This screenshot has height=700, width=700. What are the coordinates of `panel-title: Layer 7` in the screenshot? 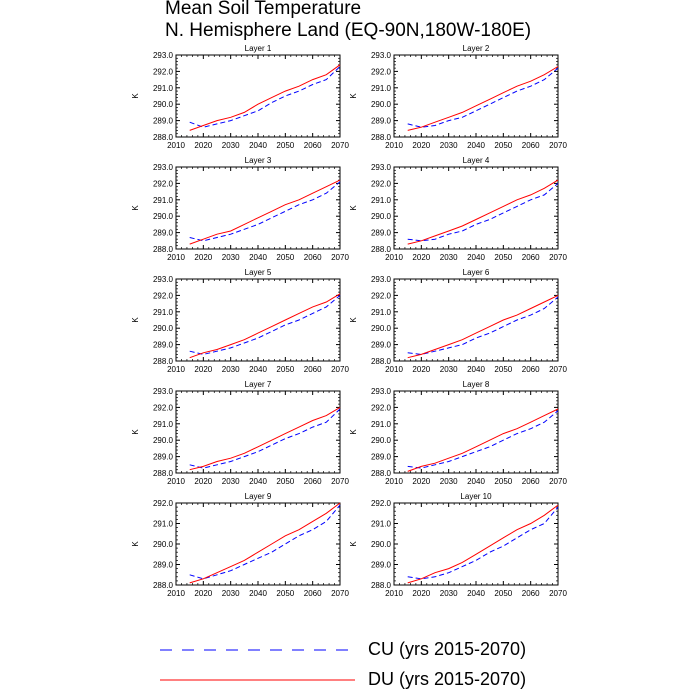 It's located at (258, 384).